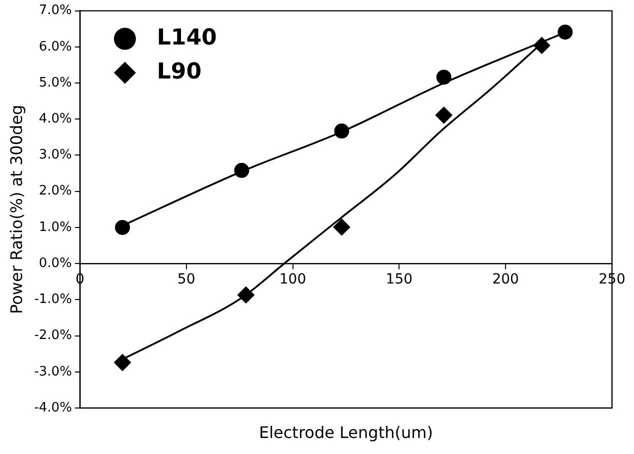 This screenshot has width=634, height=454. I want to click on y-tick-label: 5.0%, so click(55, 82).